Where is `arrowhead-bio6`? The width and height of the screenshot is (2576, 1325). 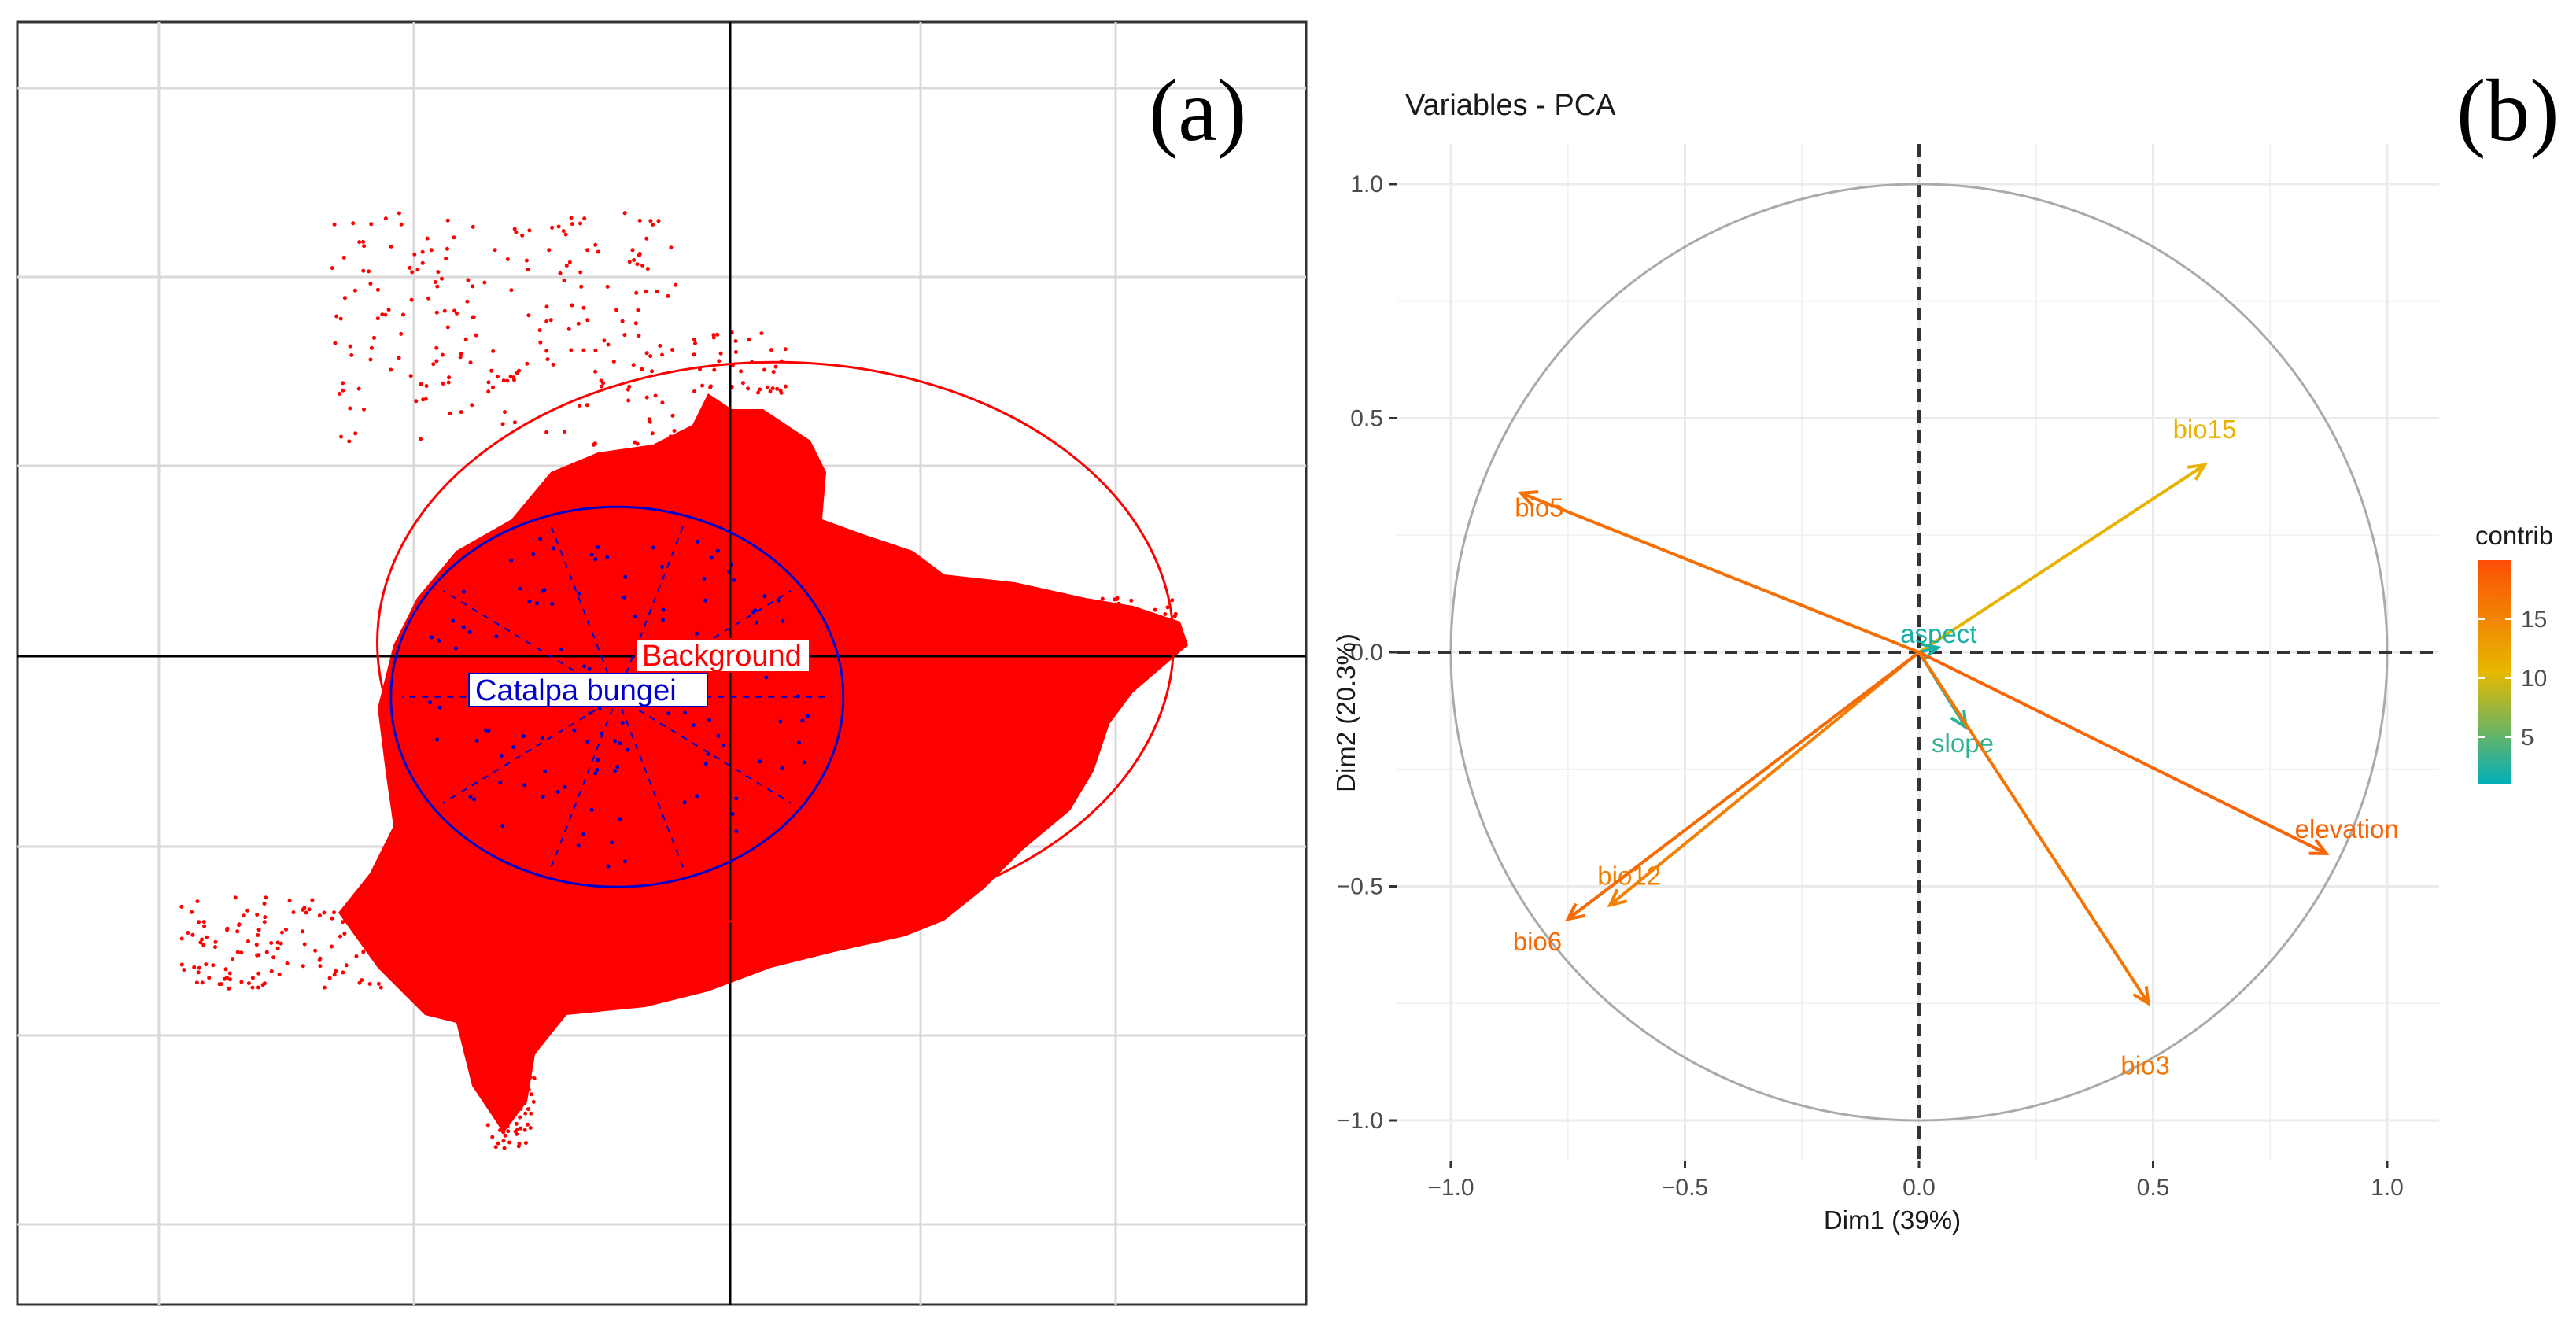
arrowhead-bio6 is located at coordinates (1575, 911).